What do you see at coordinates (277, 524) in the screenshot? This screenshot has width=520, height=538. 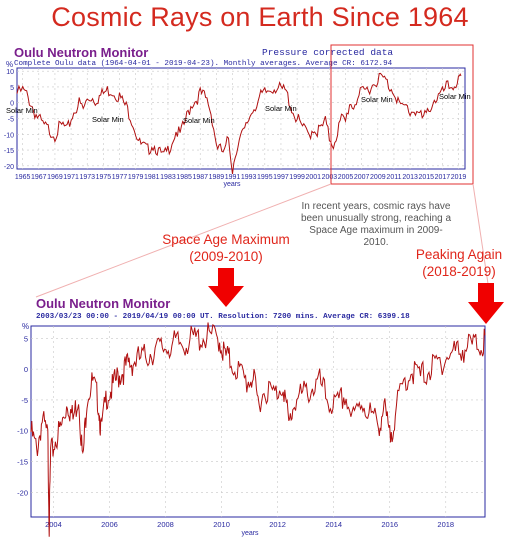 I see `bottom-x-tick-label: 2012` at bounding box center [277, 524].